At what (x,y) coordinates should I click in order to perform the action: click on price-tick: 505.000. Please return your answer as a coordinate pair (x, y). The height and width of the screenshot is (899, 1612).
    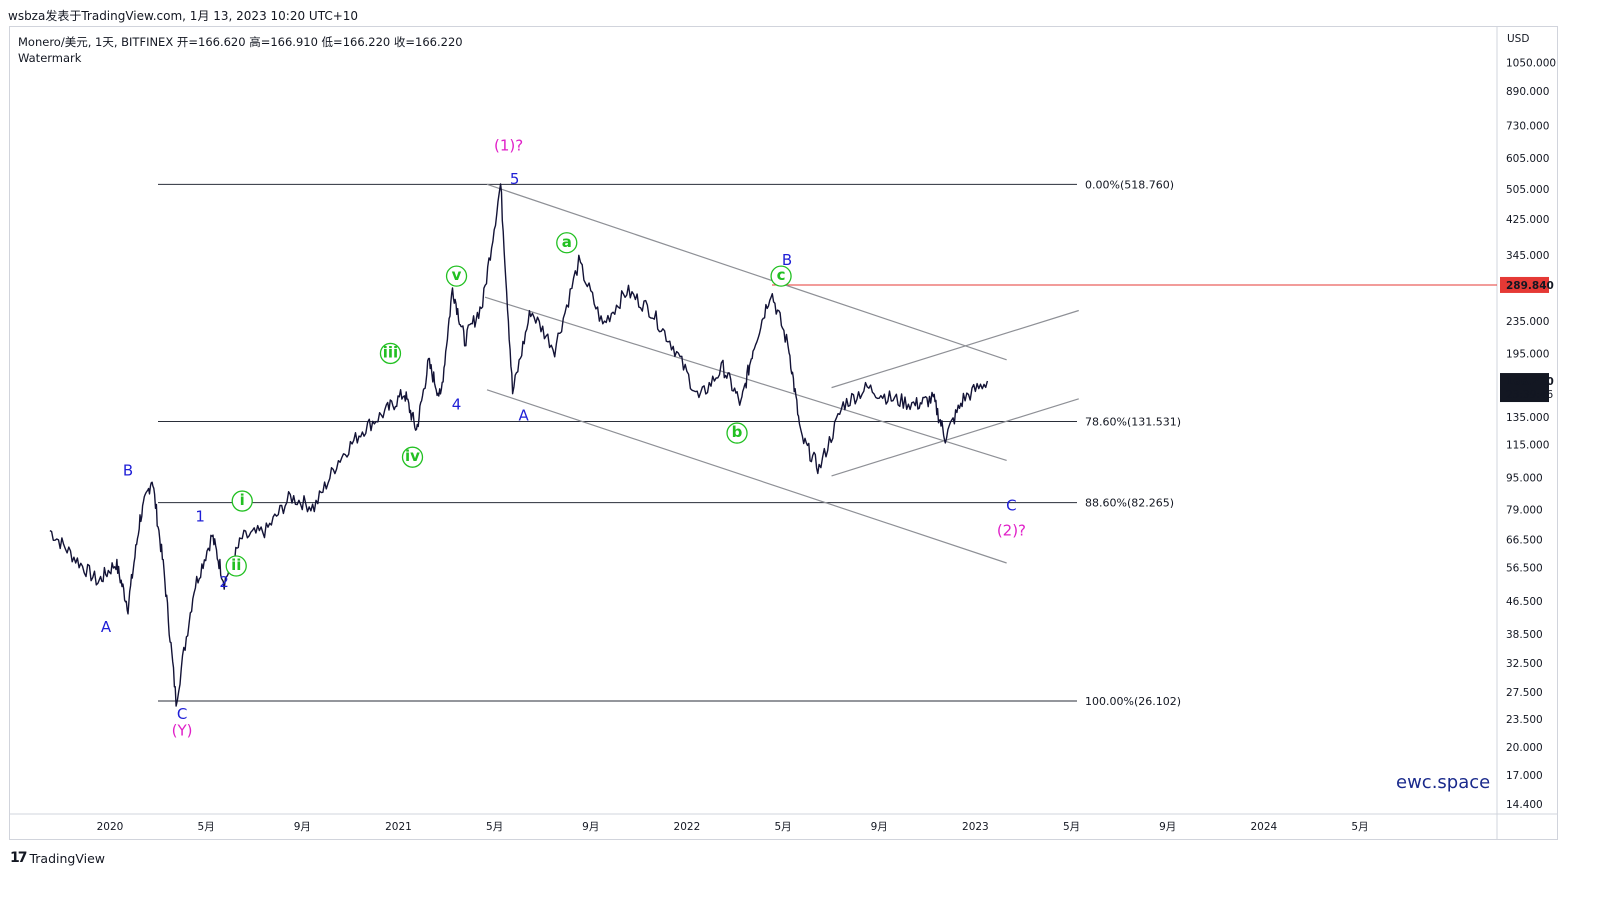
    Looking at the image, I should click on (1527, 190).